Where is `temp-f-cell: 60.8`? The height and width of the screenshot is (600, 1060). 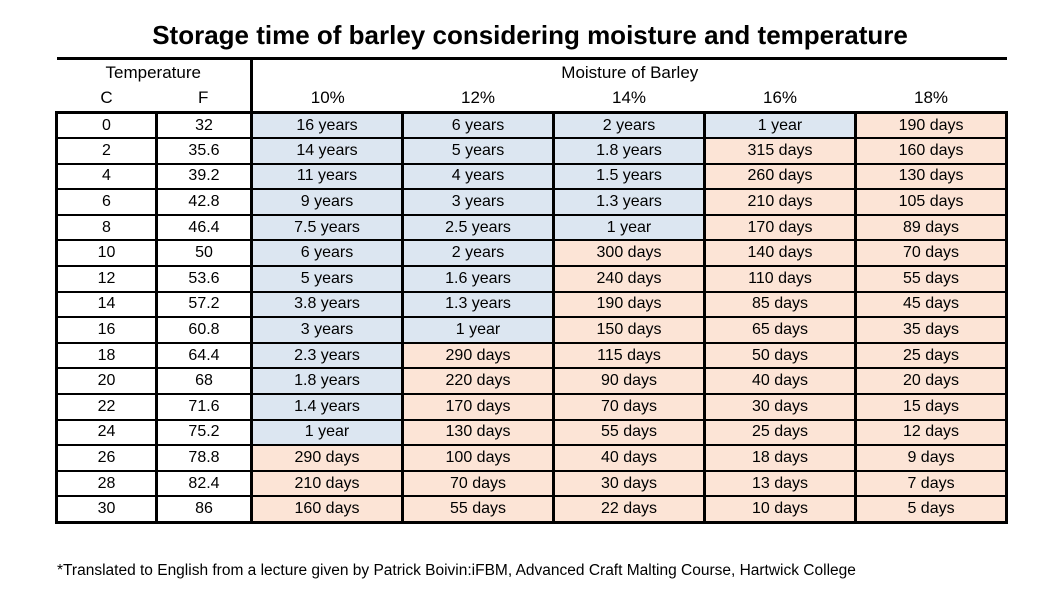 temp-f-cell: 60.8 is located at coordinates (204, 330).